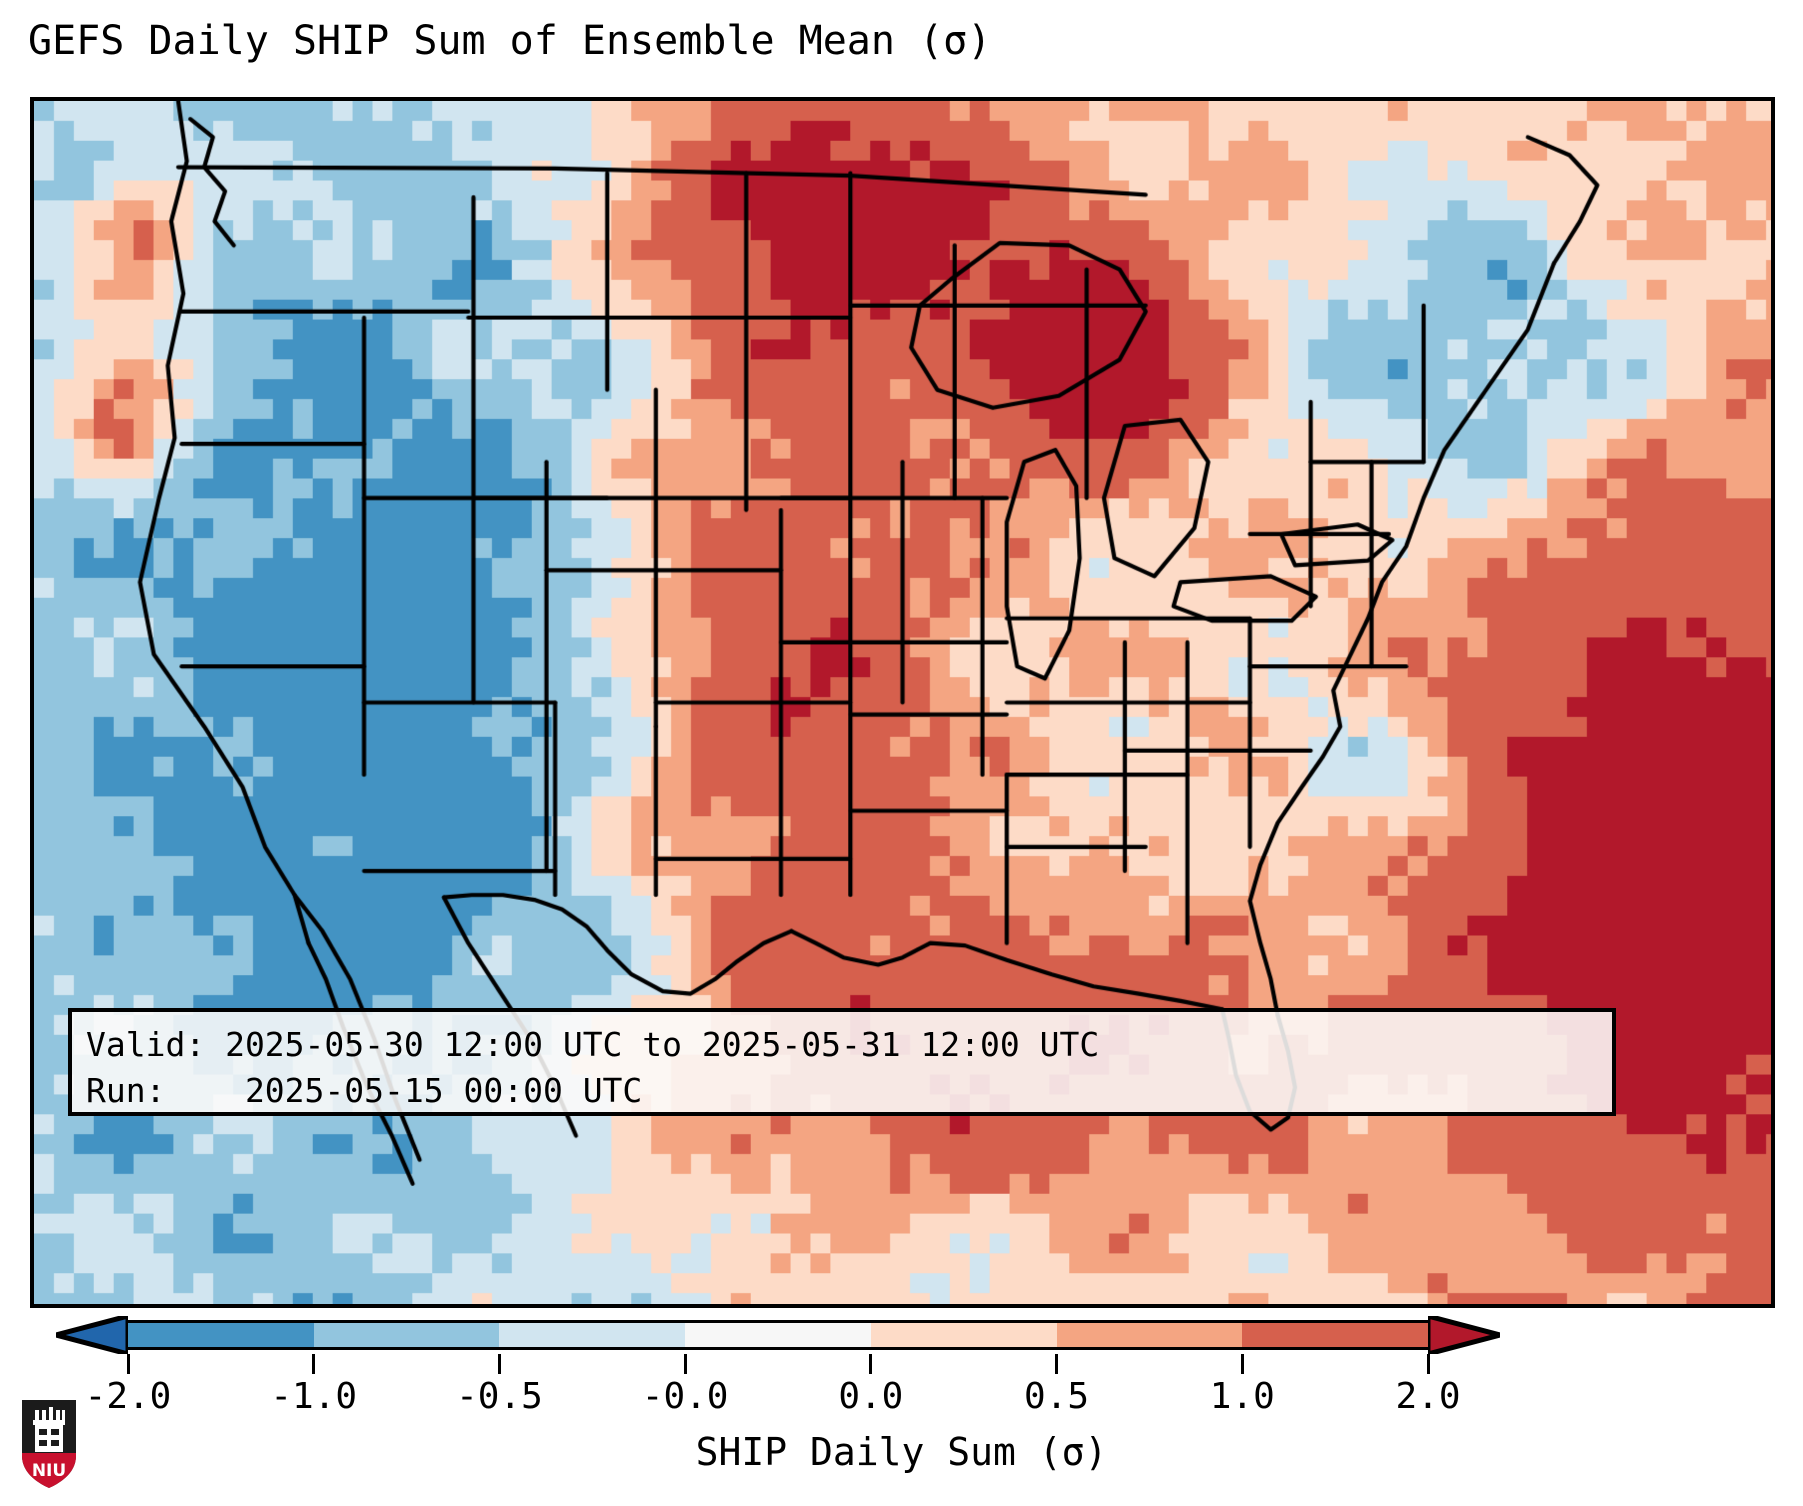 Image resolution: width=1803 pixels, height=1506 pixels. I want to click on colorbar-tick-label-7: 2.0, so click(1428, 1396).